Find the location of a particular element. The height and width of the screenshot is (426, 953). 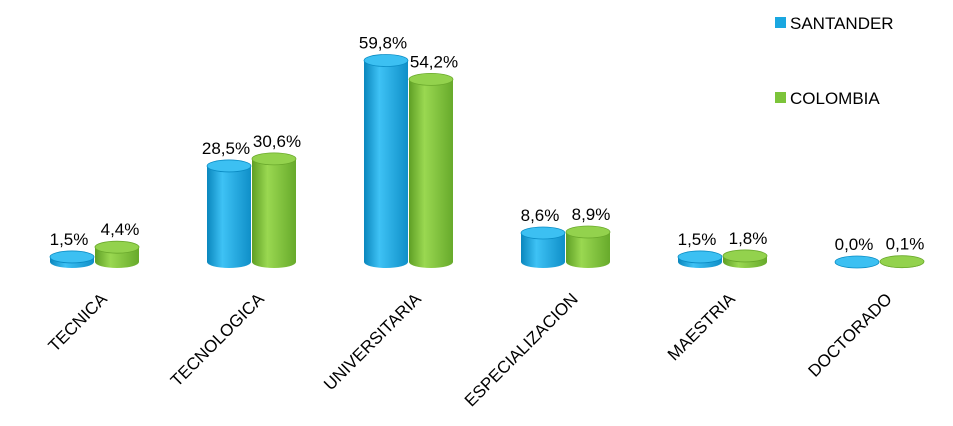

bar-doctorado-santander is located at coordinates (857, 262).